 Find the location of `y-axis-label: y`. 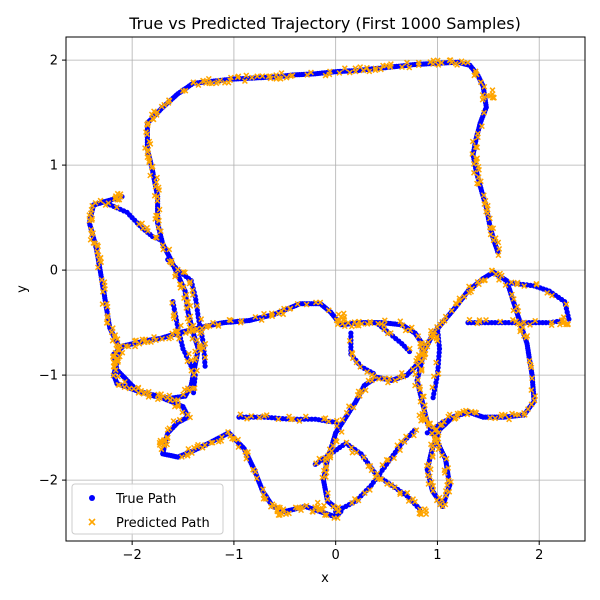

y-axis-label: y is located at coordinates (22, 289).